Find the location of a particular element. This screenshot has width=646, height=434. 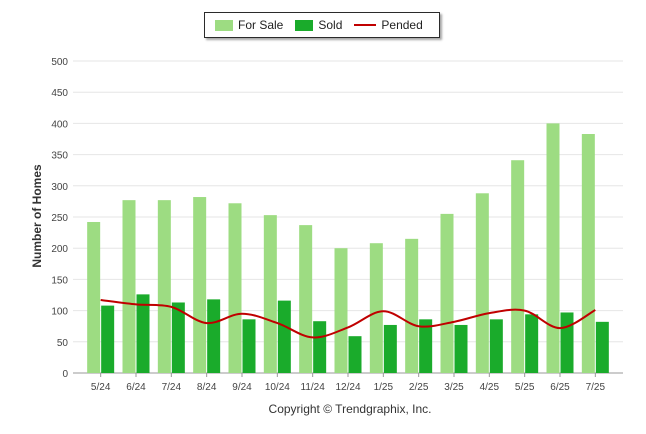

x-tick-label: 7/24 is located at coordinates (172, 387).